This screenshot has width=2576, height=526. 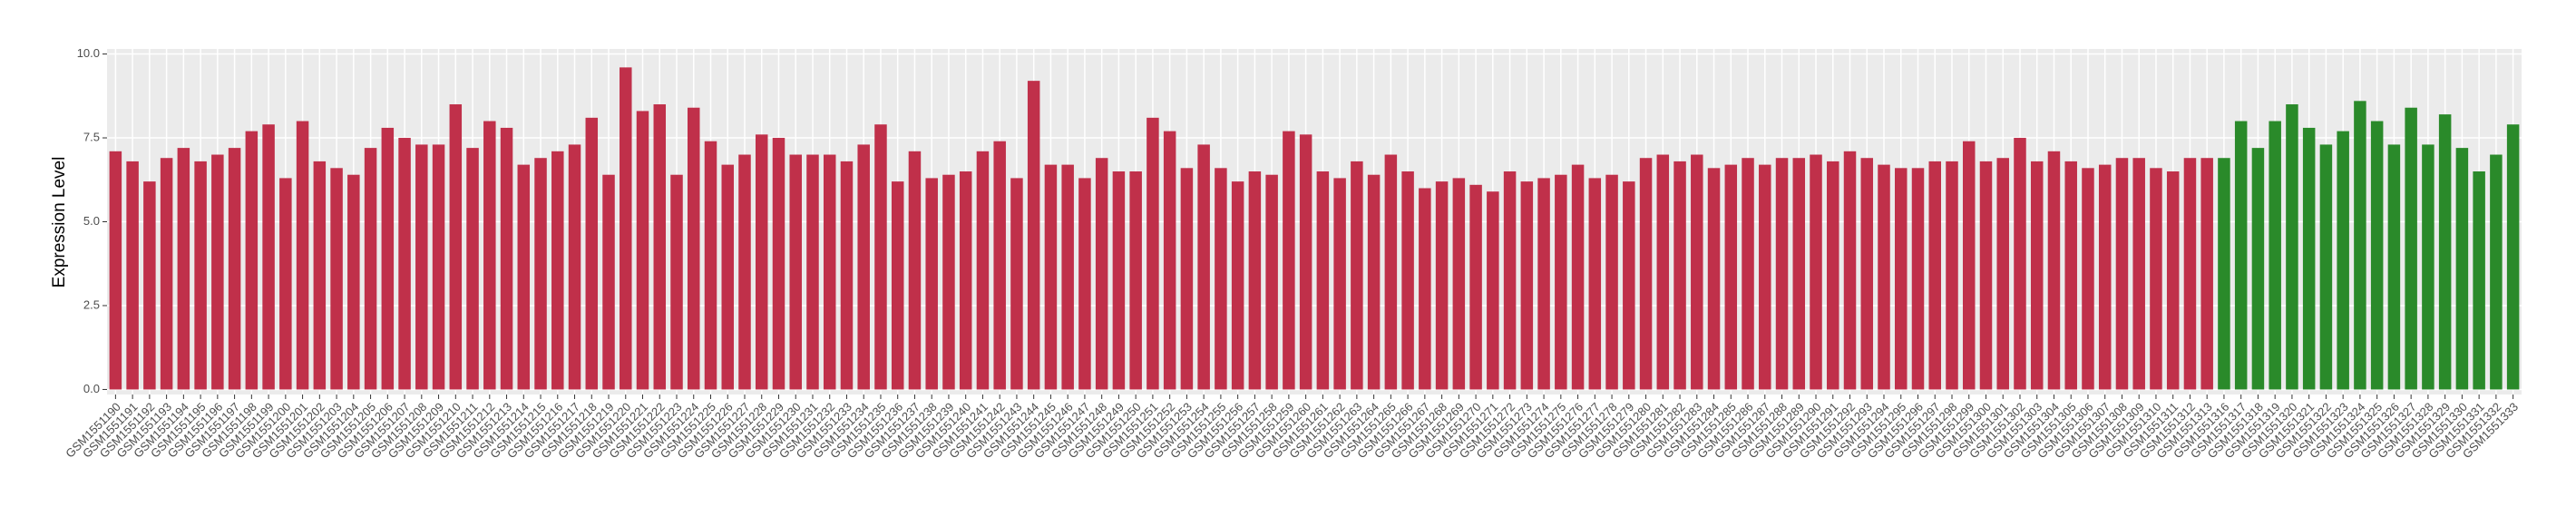 What do you see at coordinates (91, 304) in the screenshot?
I see `y-tick-label: 2.5` at bounding box center [91, 304].